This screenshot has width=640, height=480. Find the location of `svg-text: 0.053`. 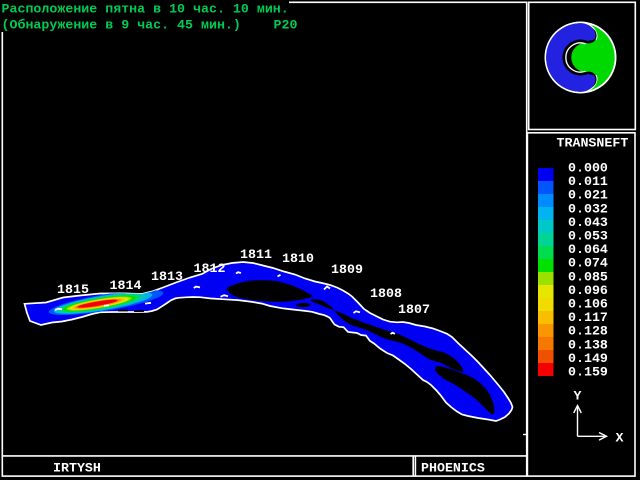

svg-text: 0.053 is located at coordinates (588, 236).